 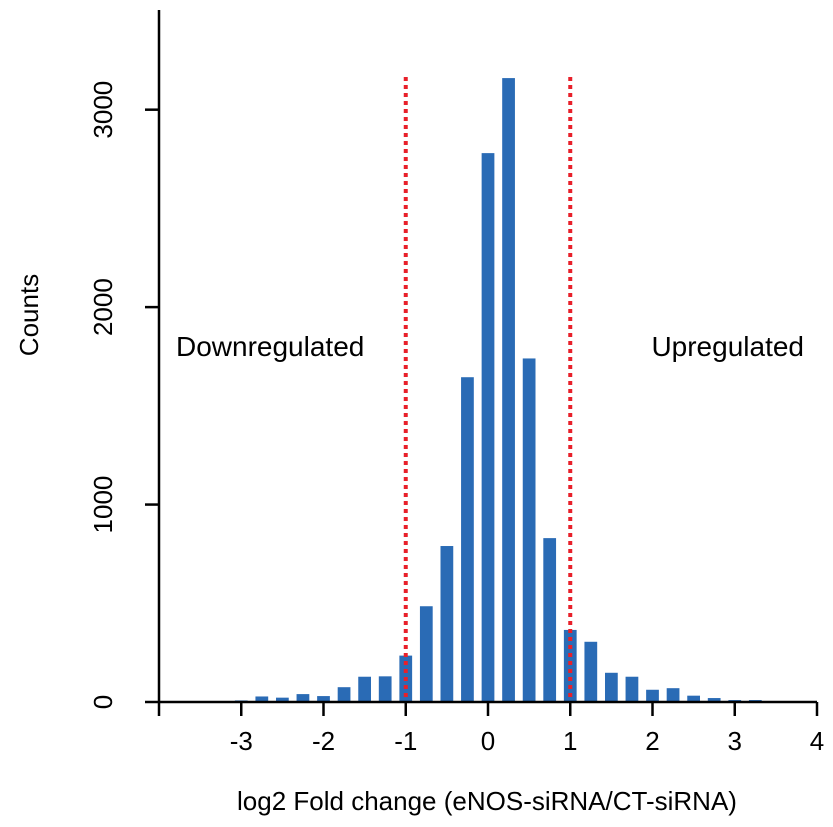 What do you see at coordinates (103, 307) in the screenshot?
I see `y-tick-label: 2000` at bounding box center [103, 307].